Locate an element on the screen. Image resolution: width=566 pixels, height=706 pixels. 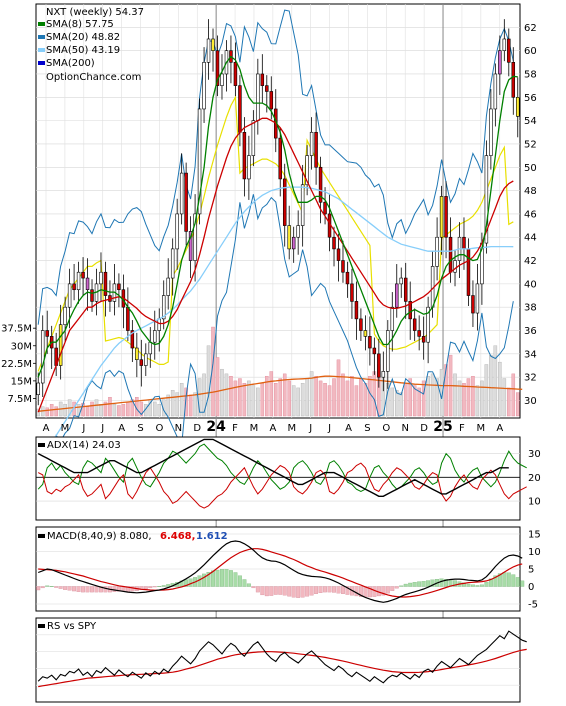
price-y-axis: 30 32 34 36 38 40 42 44 46 48 50 52 54 56 58 60 62 is located at coordinates (530, 215).